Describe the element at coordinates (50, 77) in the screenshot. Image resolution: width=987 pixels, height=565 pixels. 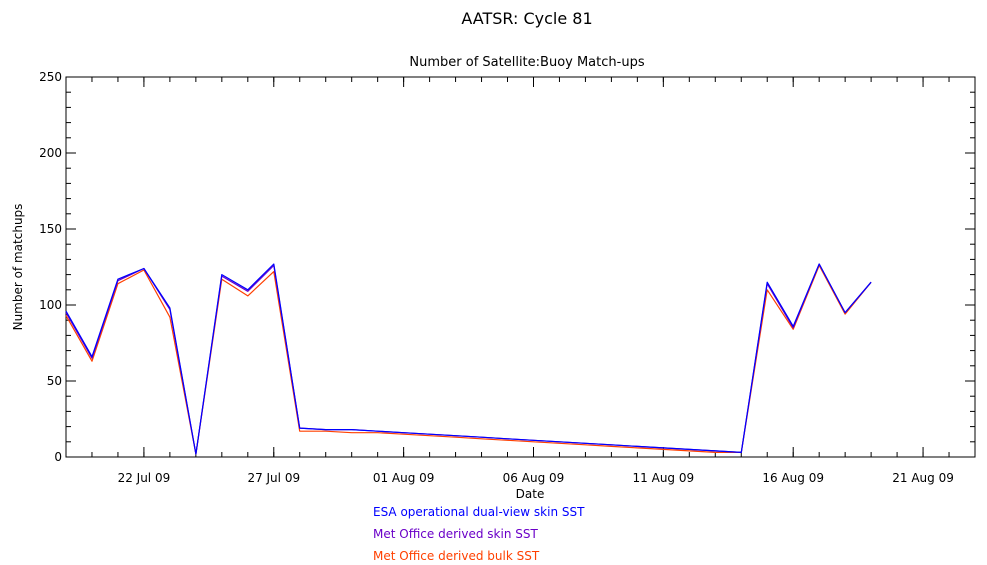
I see `y-tick-label: 250` at that location.